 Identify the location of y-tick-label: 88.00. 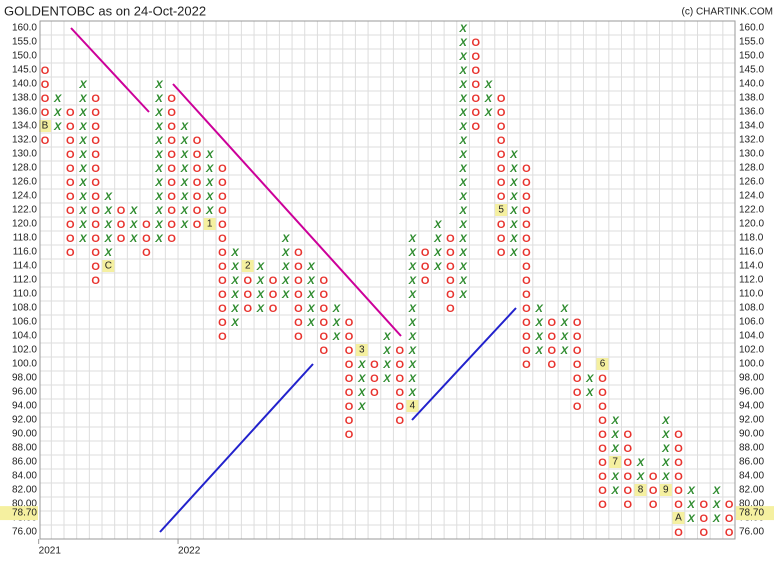
(24, 448).